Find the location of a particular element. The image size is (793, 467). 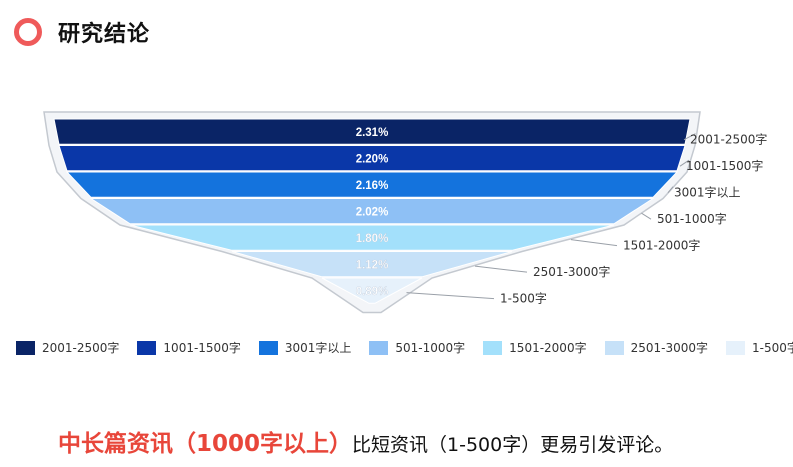

conclusion-text: 中长篇资讯（1000字以上）比短资讯（1-500字）更易引发评论。 is located at coordinates (365, 441).